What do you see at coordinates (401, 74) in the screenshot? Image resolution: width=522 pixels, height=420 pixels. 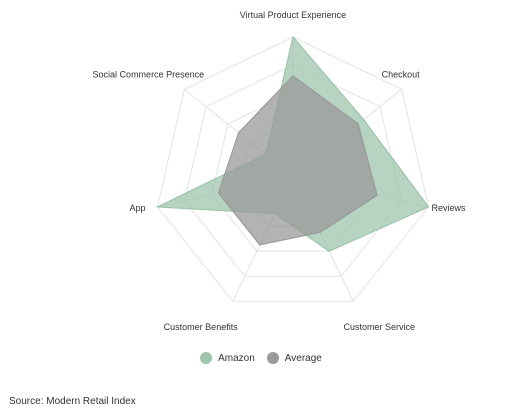 I see `axis-label-checkout: Checkout` at bounding box center [401, 74].